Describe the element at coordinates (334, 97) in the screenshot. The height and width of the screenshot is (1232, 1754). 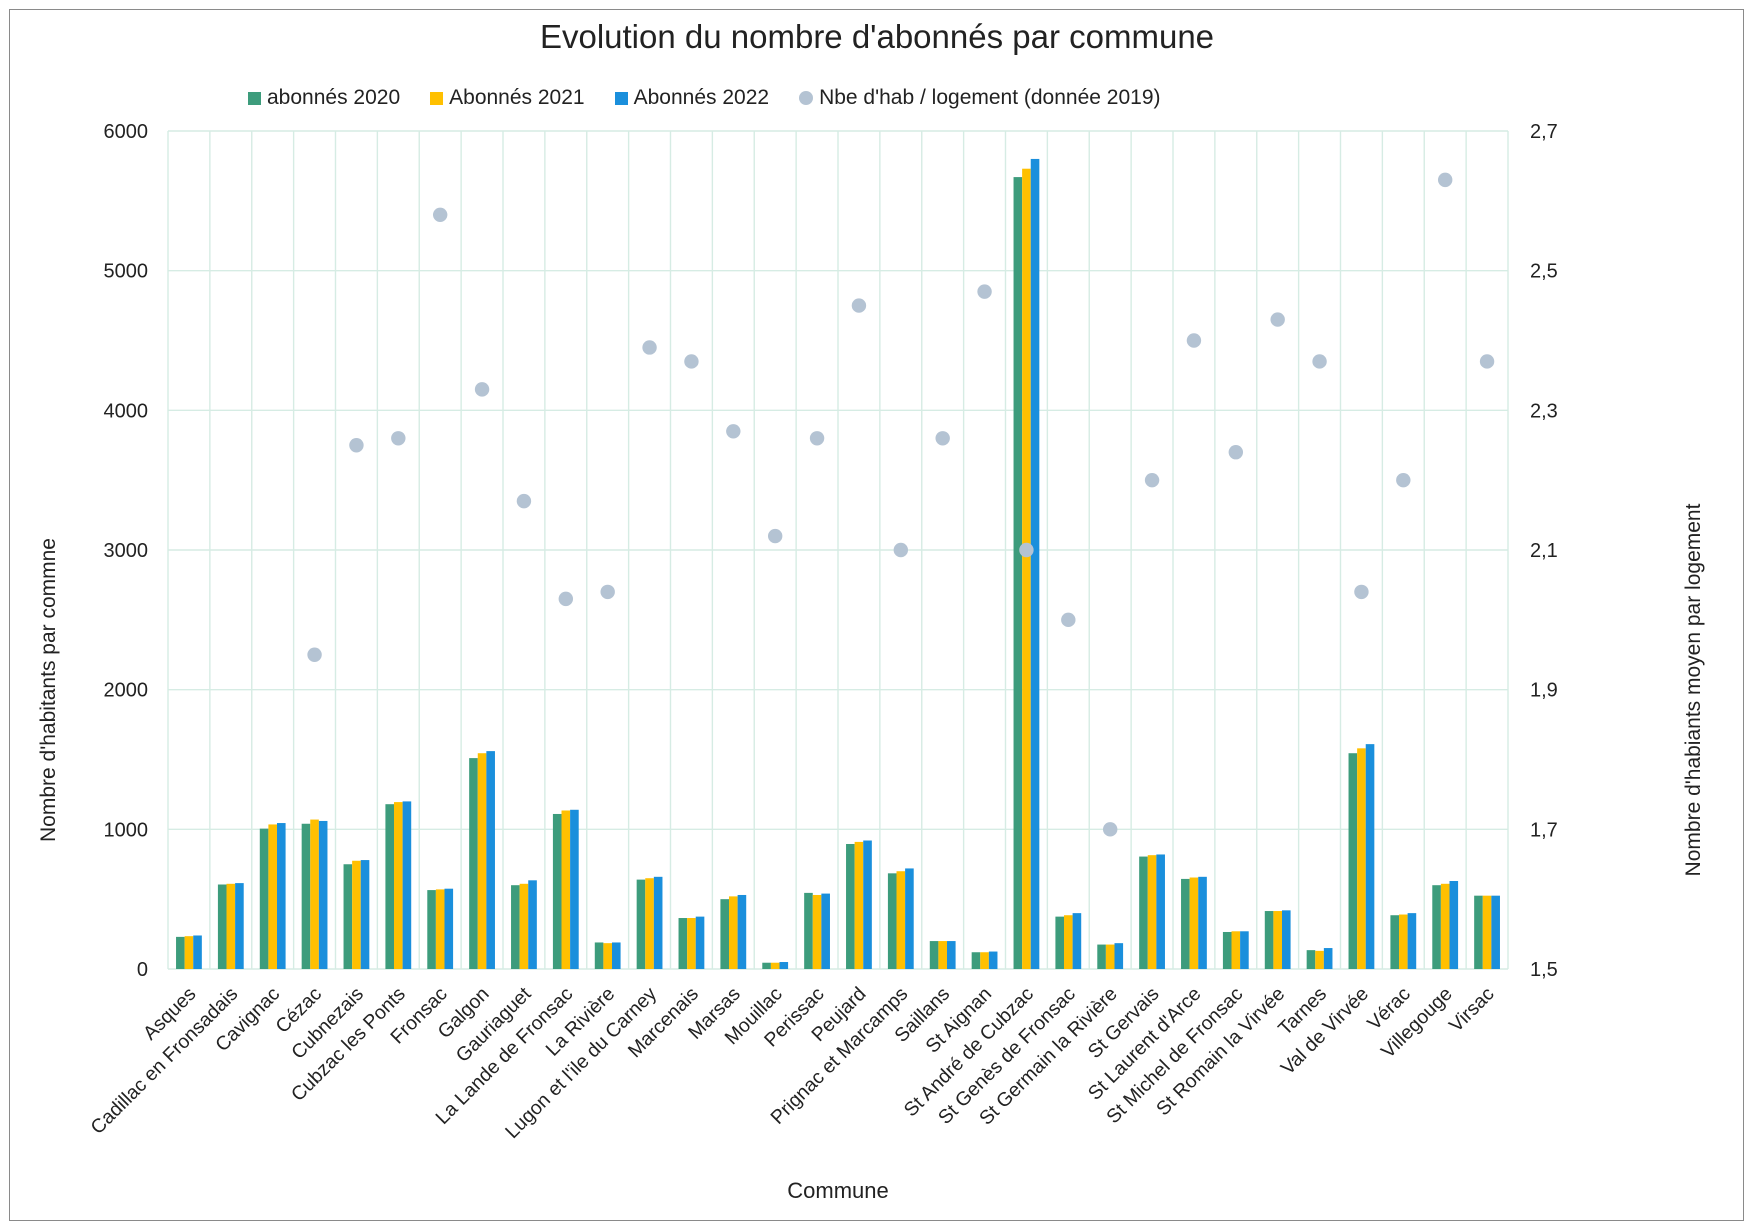
I see `legend-label-2020: abonnés 2020` at that location.